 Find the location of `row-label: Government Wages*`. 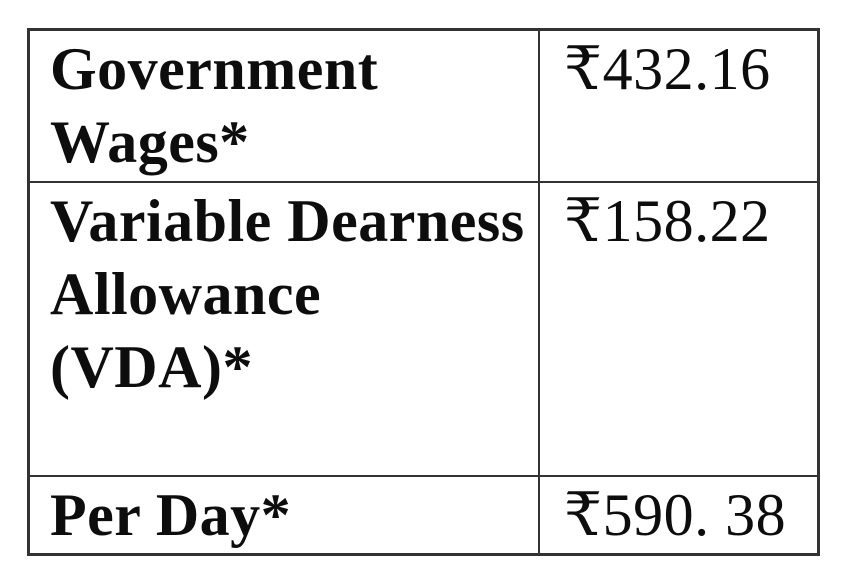

row-label: Government Wages* is located at coordinates (214, 105).